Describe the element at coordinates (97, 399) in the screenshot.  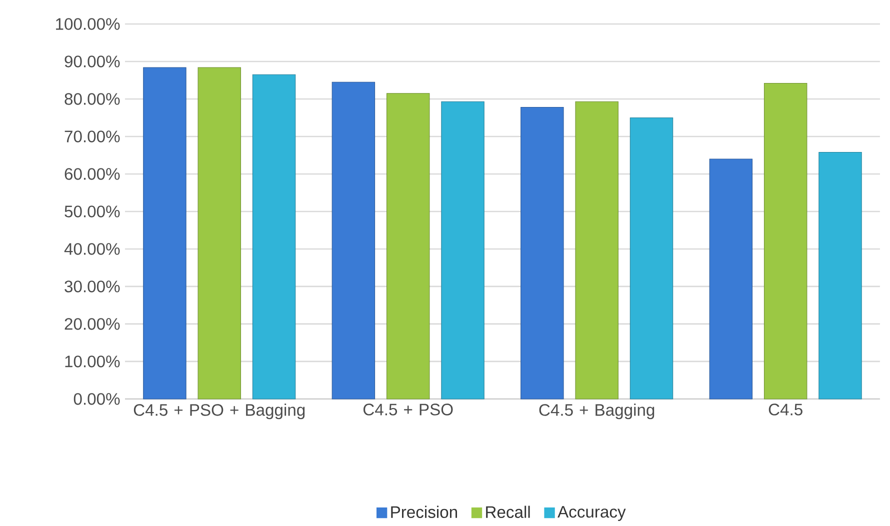
I see `y-tick-label: 0.00%` at that location.